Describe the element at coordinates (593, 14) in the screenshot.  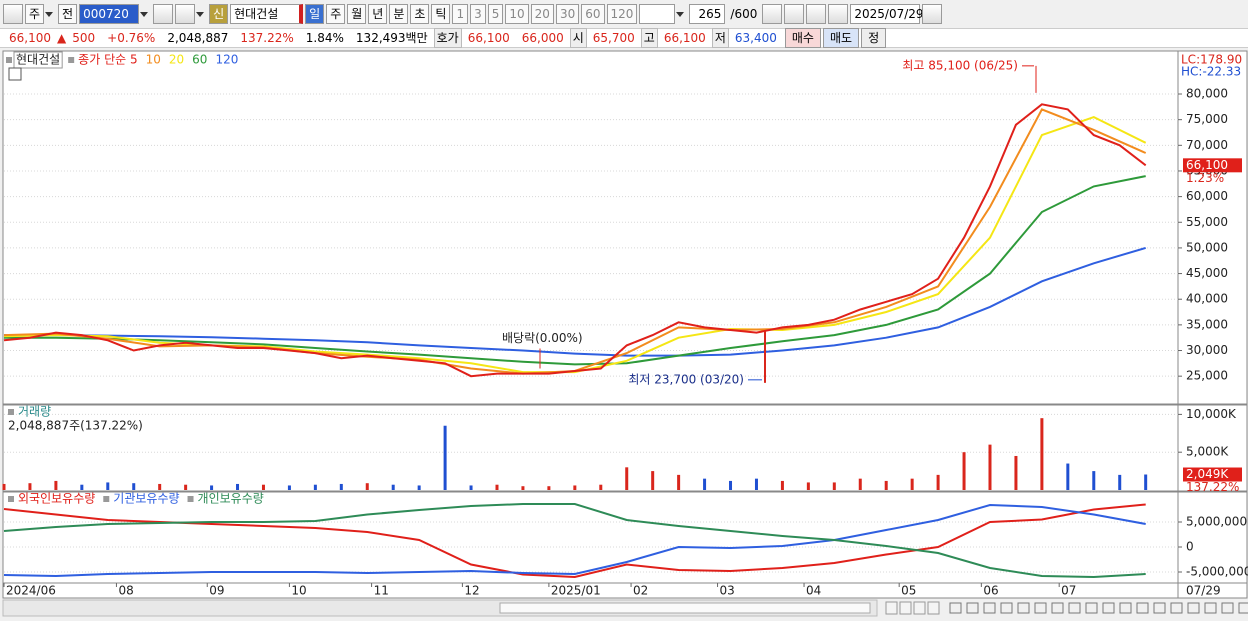
I see `interval-button: 60` at that location.